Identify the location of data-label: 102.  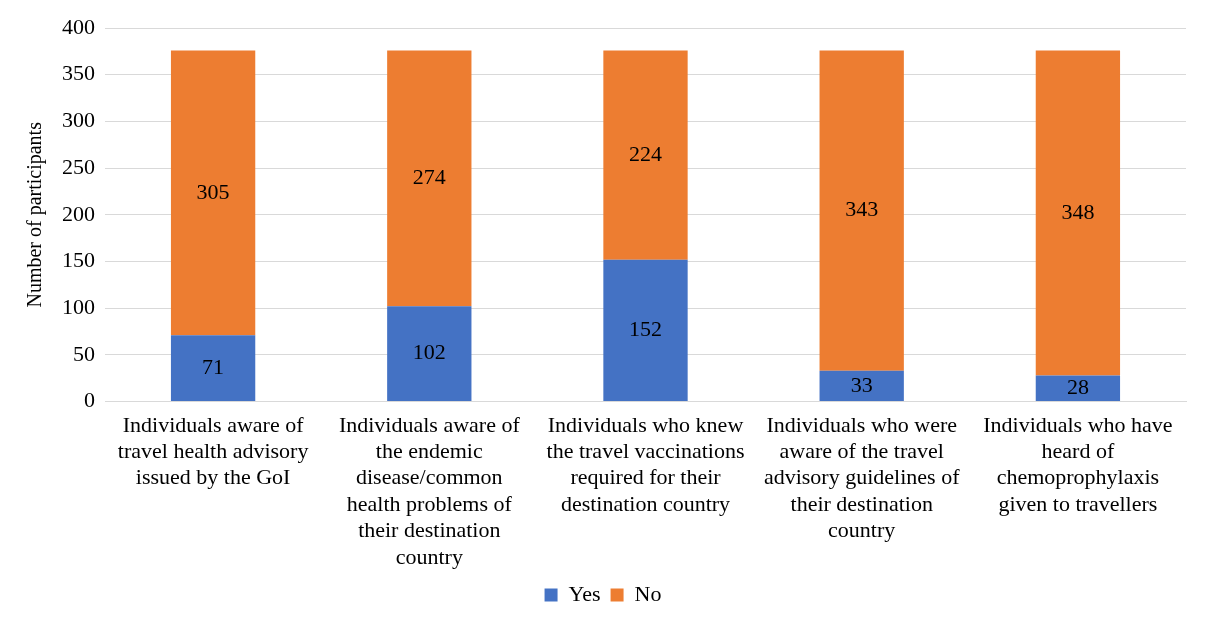
(429, 352).